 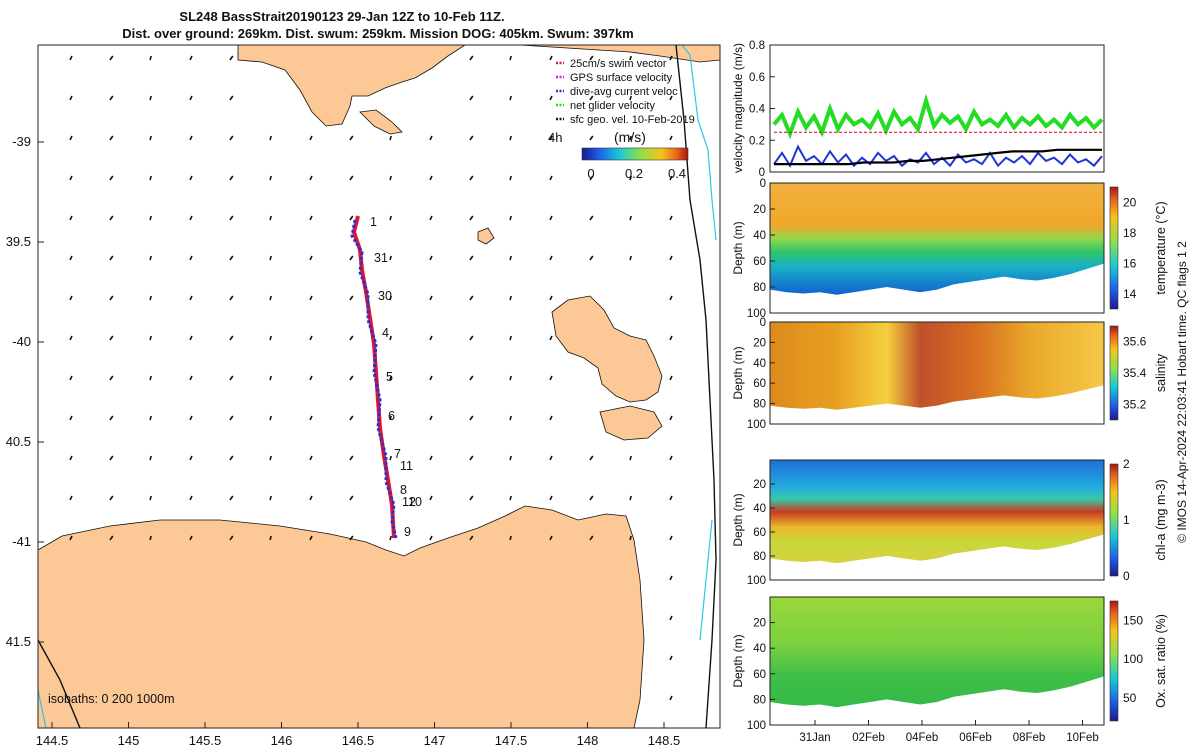 What do you see at coordinates (607, 349) in the screenshot?
I see `land-flinders-island` at bounding box center [607, 349].